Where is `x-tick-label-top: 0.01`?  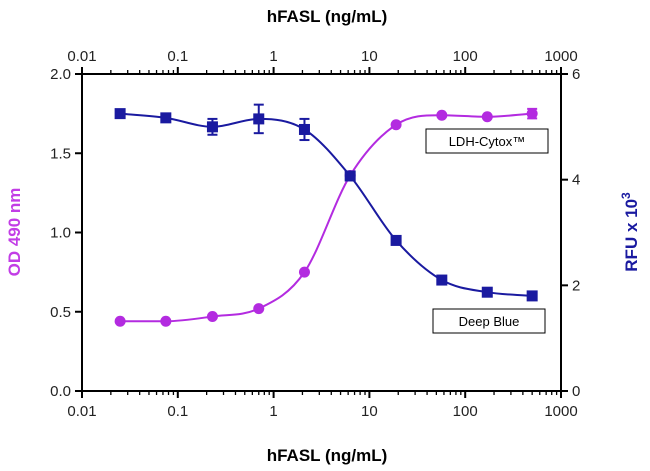 x-tick-label-top: 0.01 is located at coordinates (81, 56).